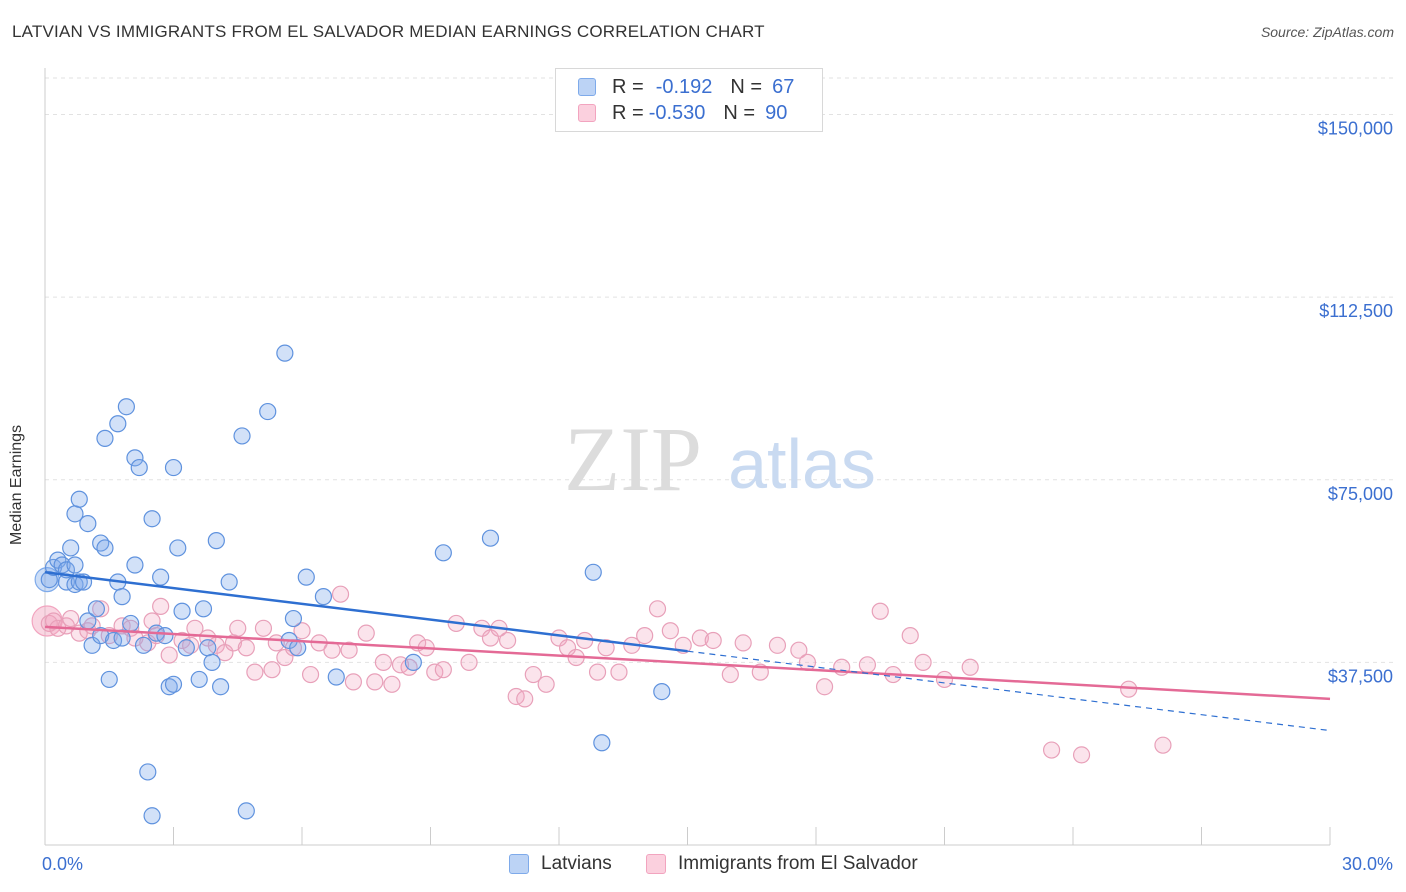 The width and height of the screenshot is (1406, 892). I want to click on watermark: ZIP atlas, so click(720, 459).